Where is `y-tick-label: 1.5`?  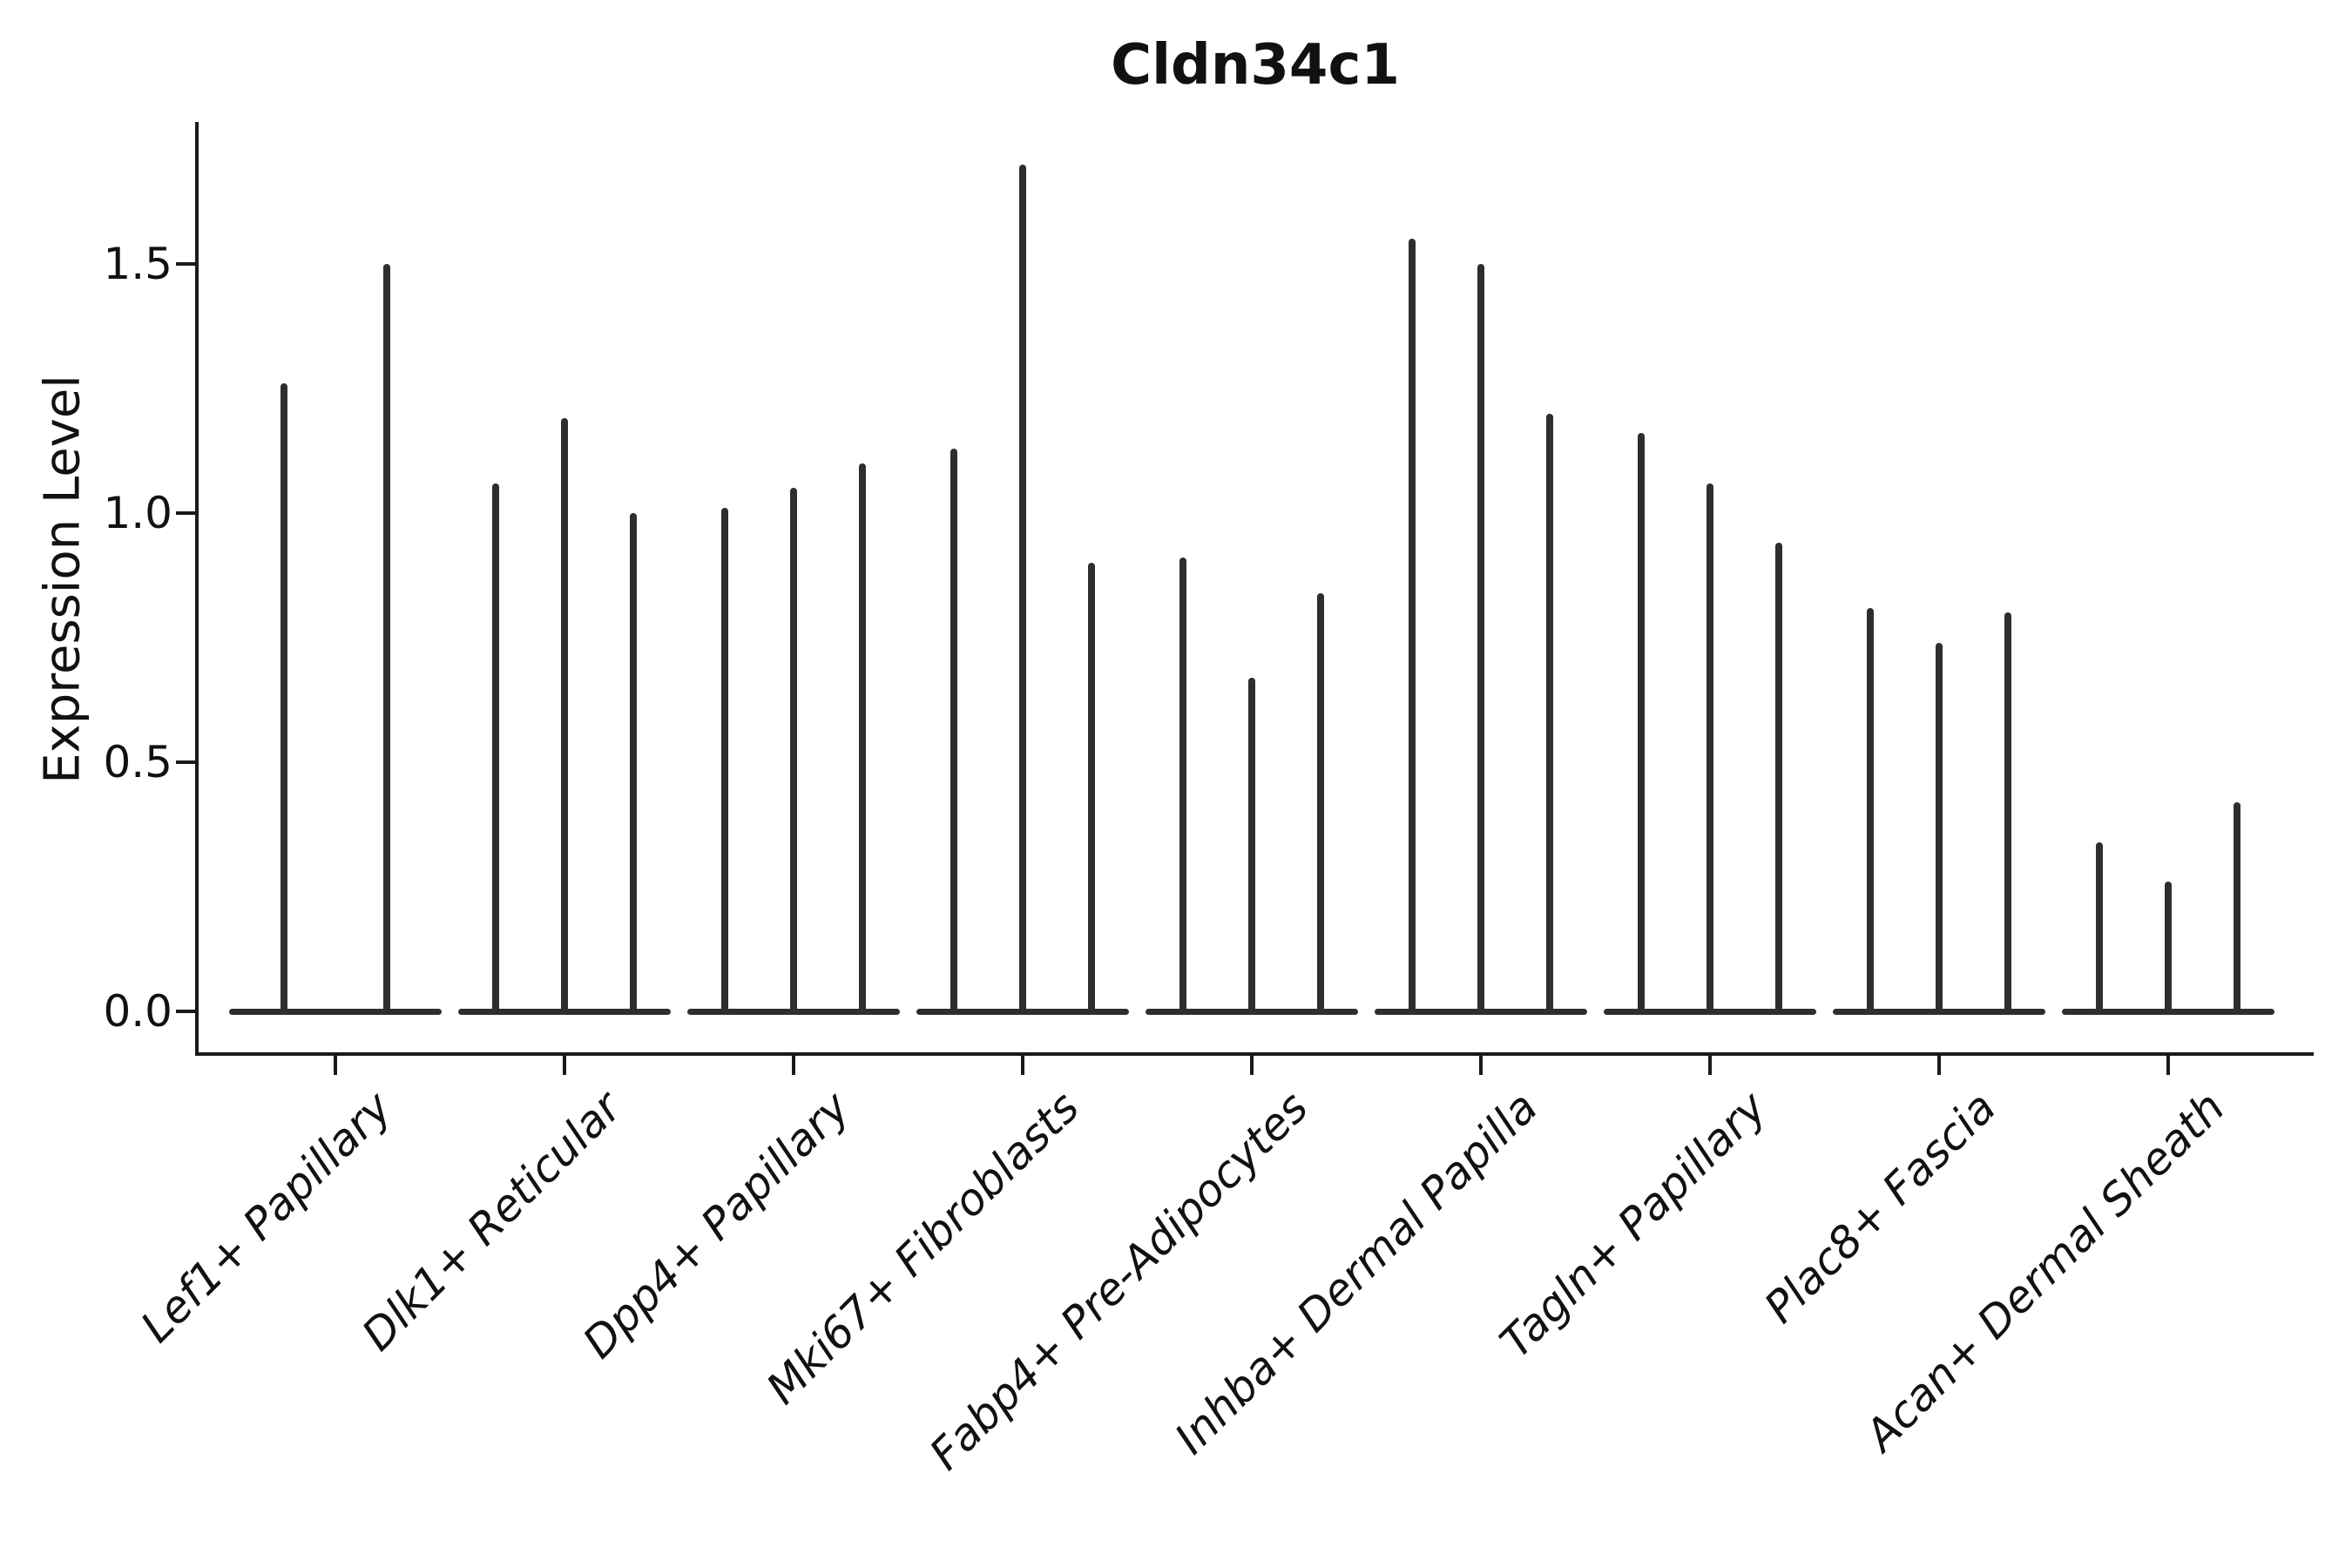 y-tick-label: 1.5 is located at coordinates (137, 264).